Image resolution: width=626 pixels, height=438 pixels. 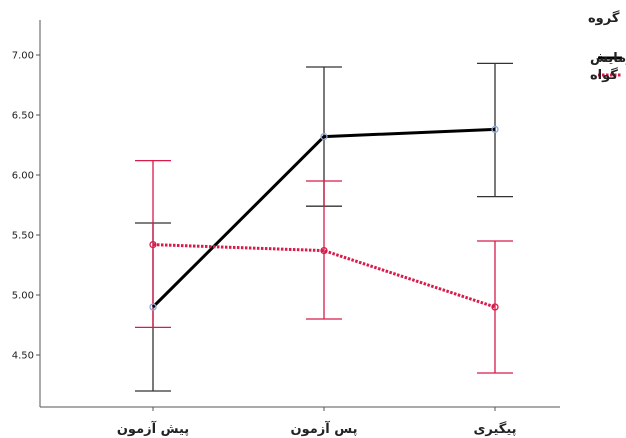 What do you see at coordinates (604, 18) in the screenshot?
I see `legend-title: گروه` at bounding box center [604, 18].